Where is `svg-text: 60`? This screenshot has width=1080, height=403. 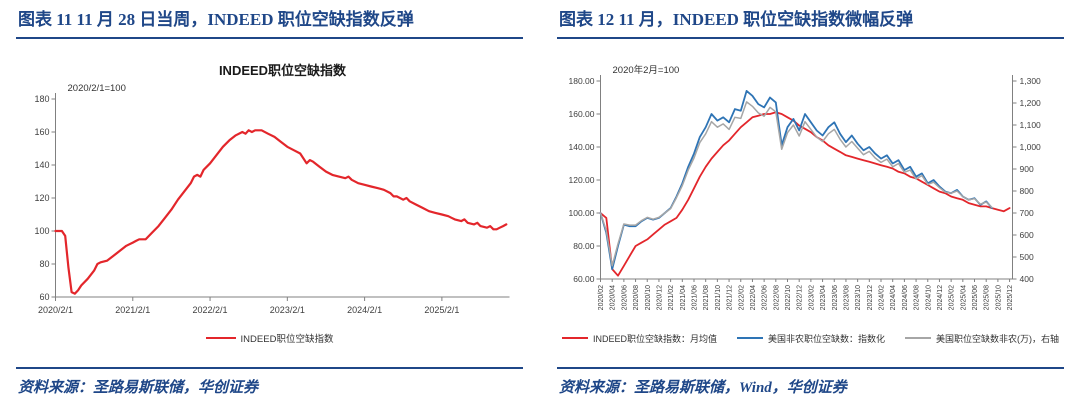 svg-text: 60 is located at coordinates (44, 297).